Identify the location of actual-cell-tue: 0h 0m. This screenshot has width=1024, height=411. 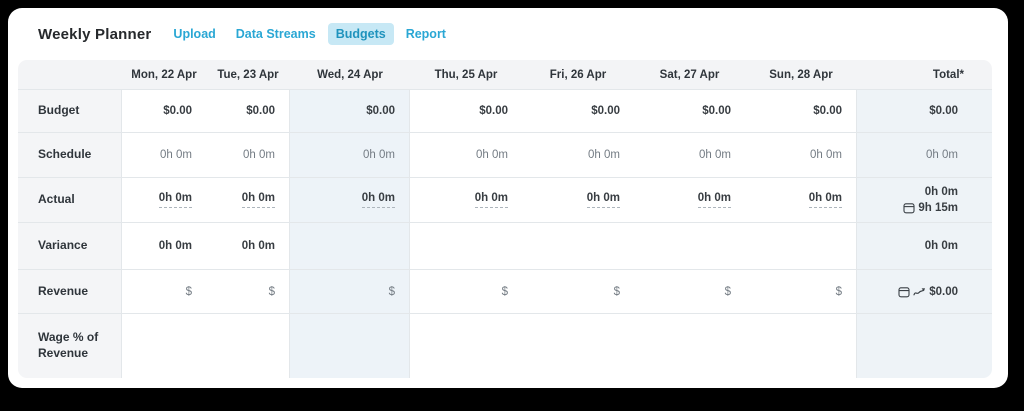
(248, 200).